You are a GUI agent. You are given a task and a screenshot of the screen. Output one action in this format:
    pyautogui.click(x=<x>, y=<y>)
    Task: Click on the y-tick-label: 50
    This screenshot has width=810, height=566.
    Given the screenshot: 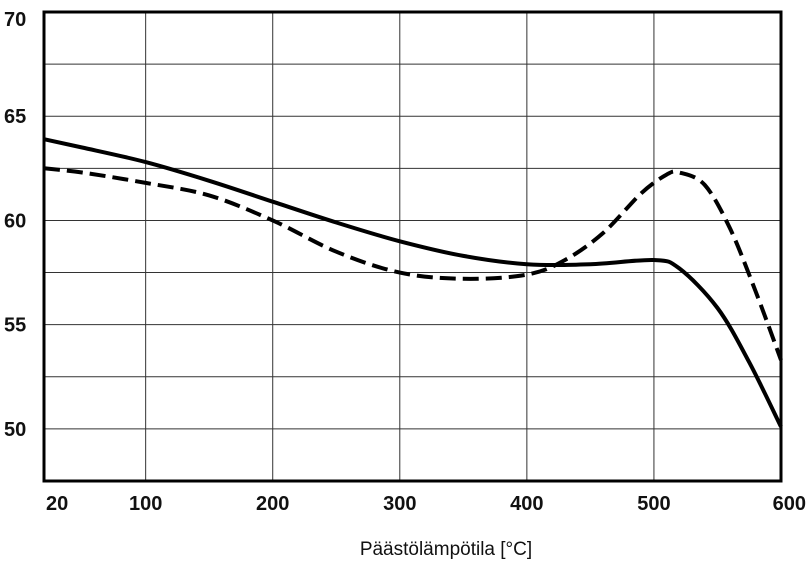 What is the action you would take?
    pyautogui.click(x=15, y=430)
    